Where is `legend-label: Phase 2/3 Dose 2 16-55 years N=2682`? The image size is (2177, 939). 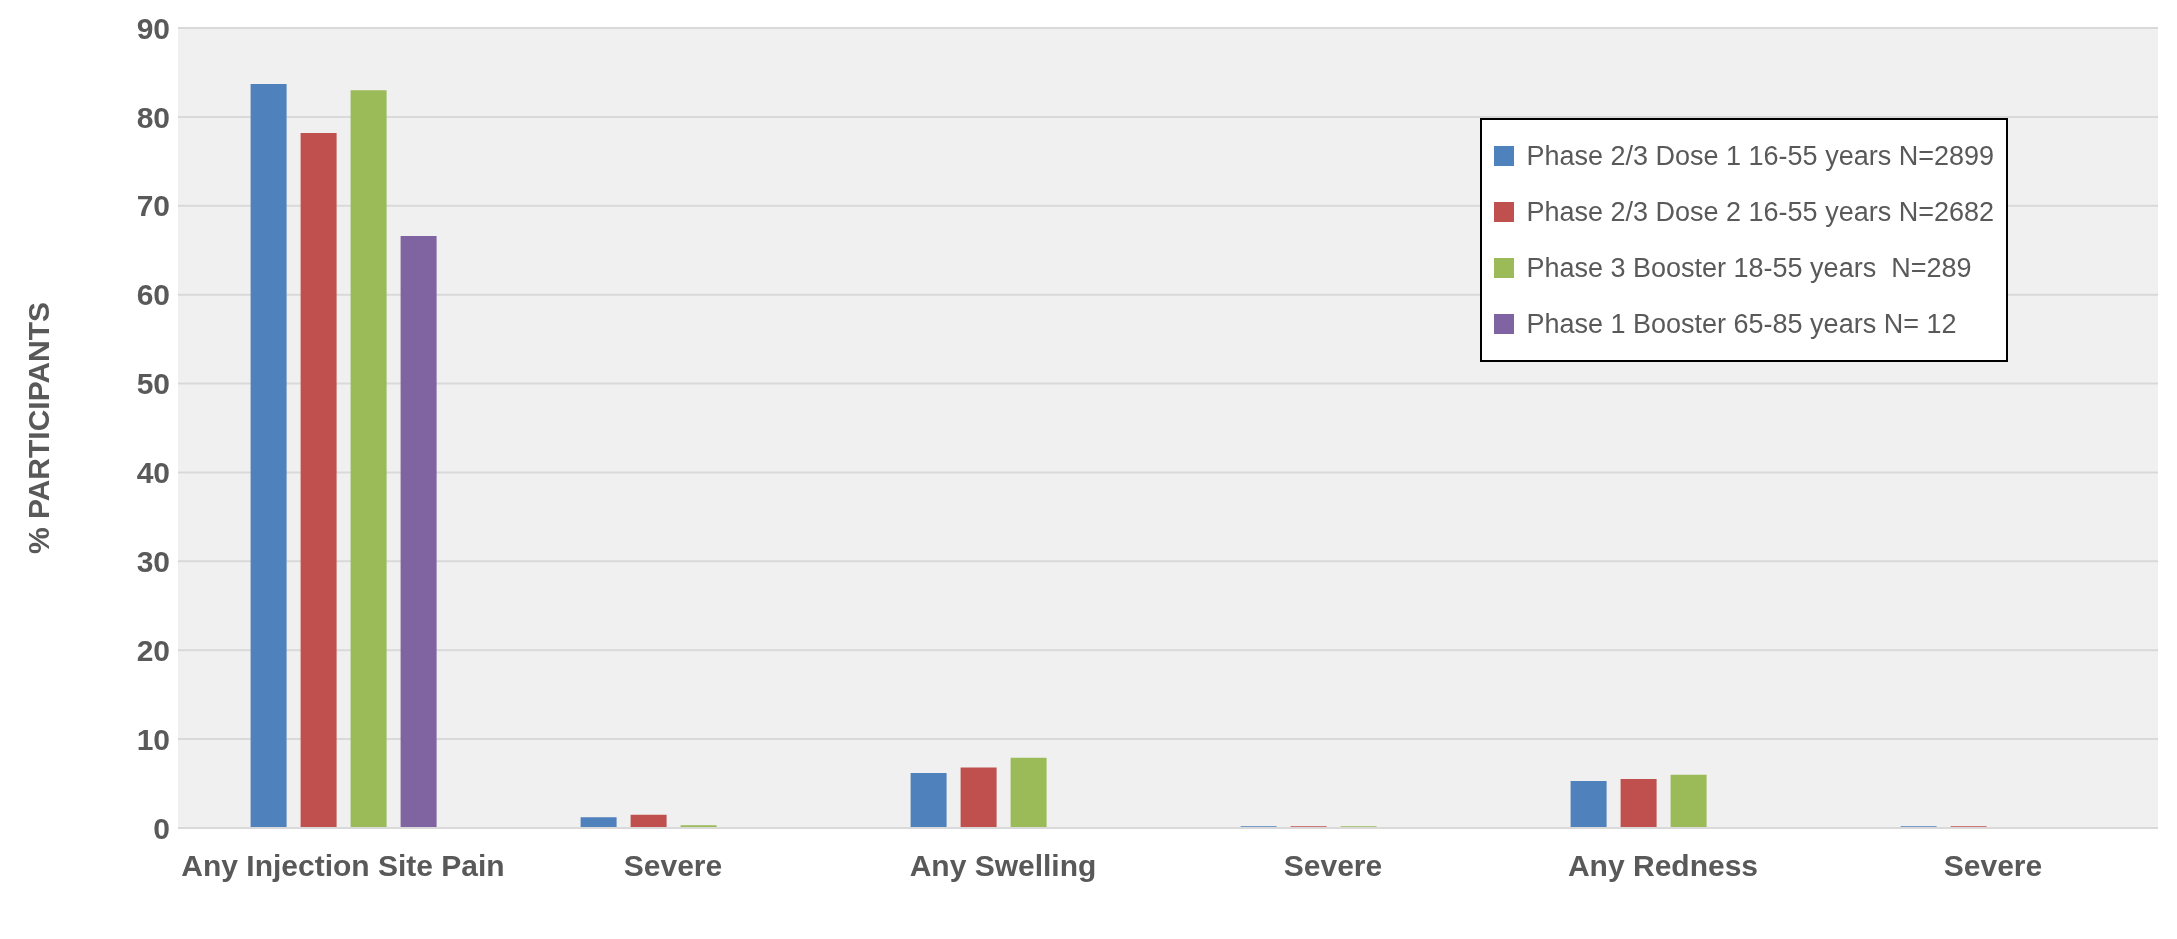
legend-label: Phase 2/3 Dose 2 16-55 years N=2682 is located at coordinates (1759, 212).